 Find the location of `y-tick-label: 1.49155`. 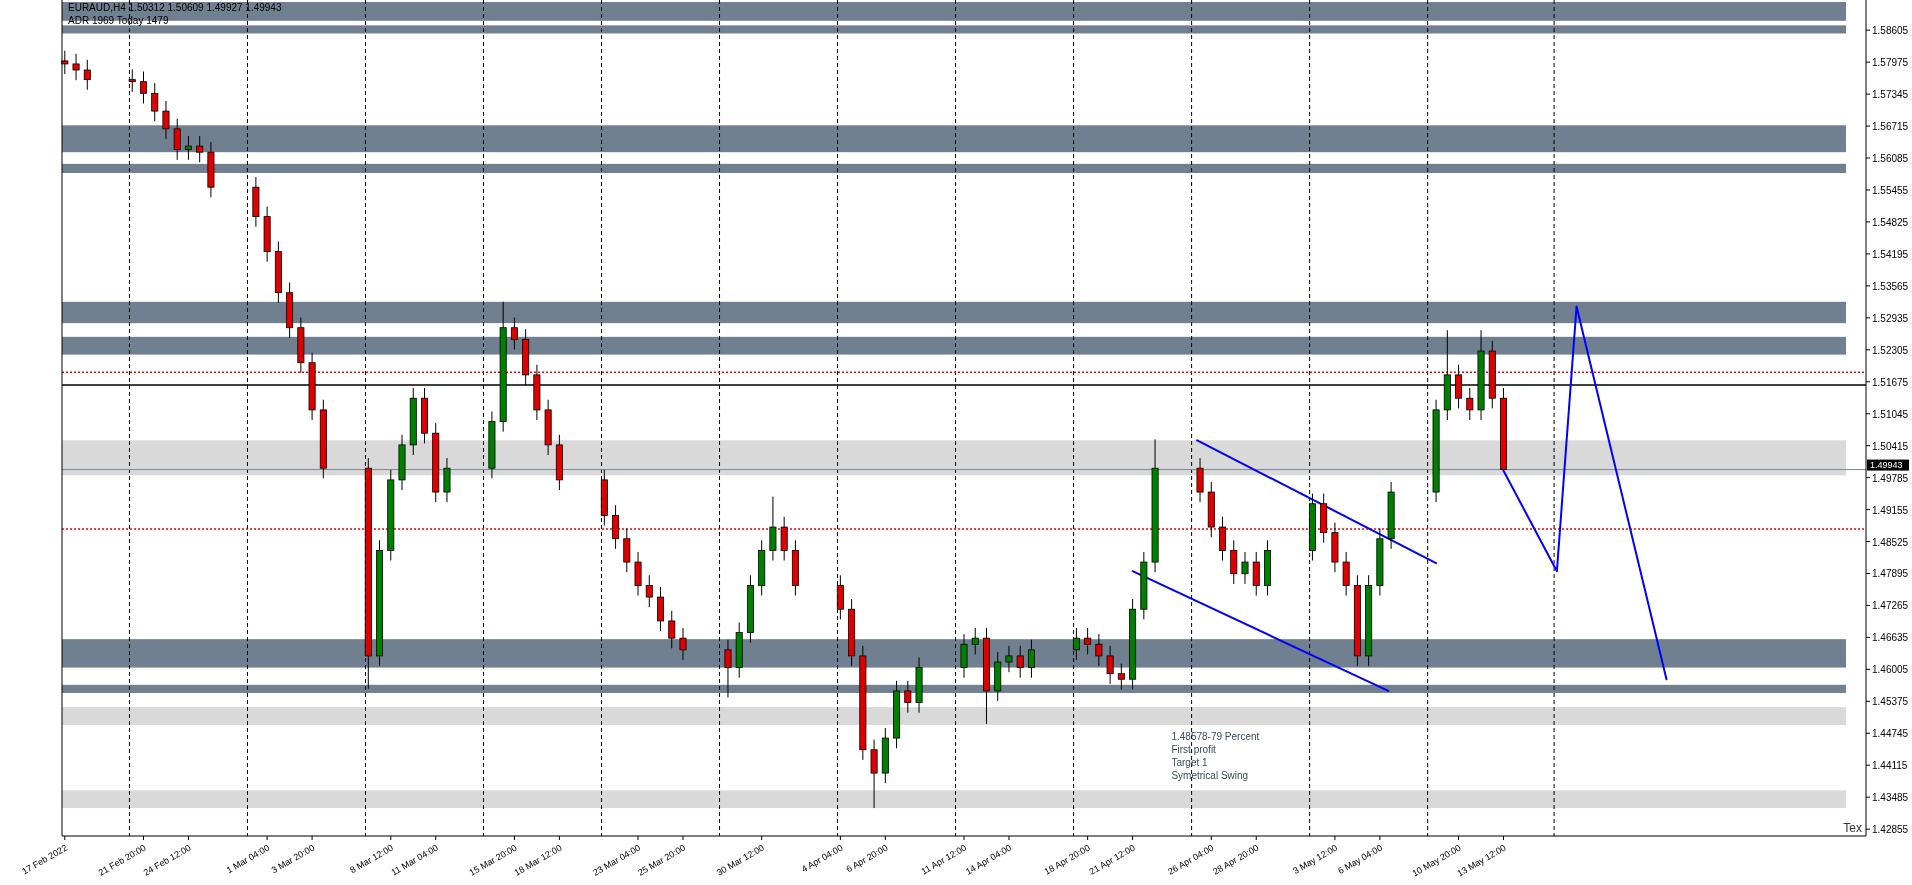

y-tick-label: 1.49155 is located at coordinates (1890, 510).